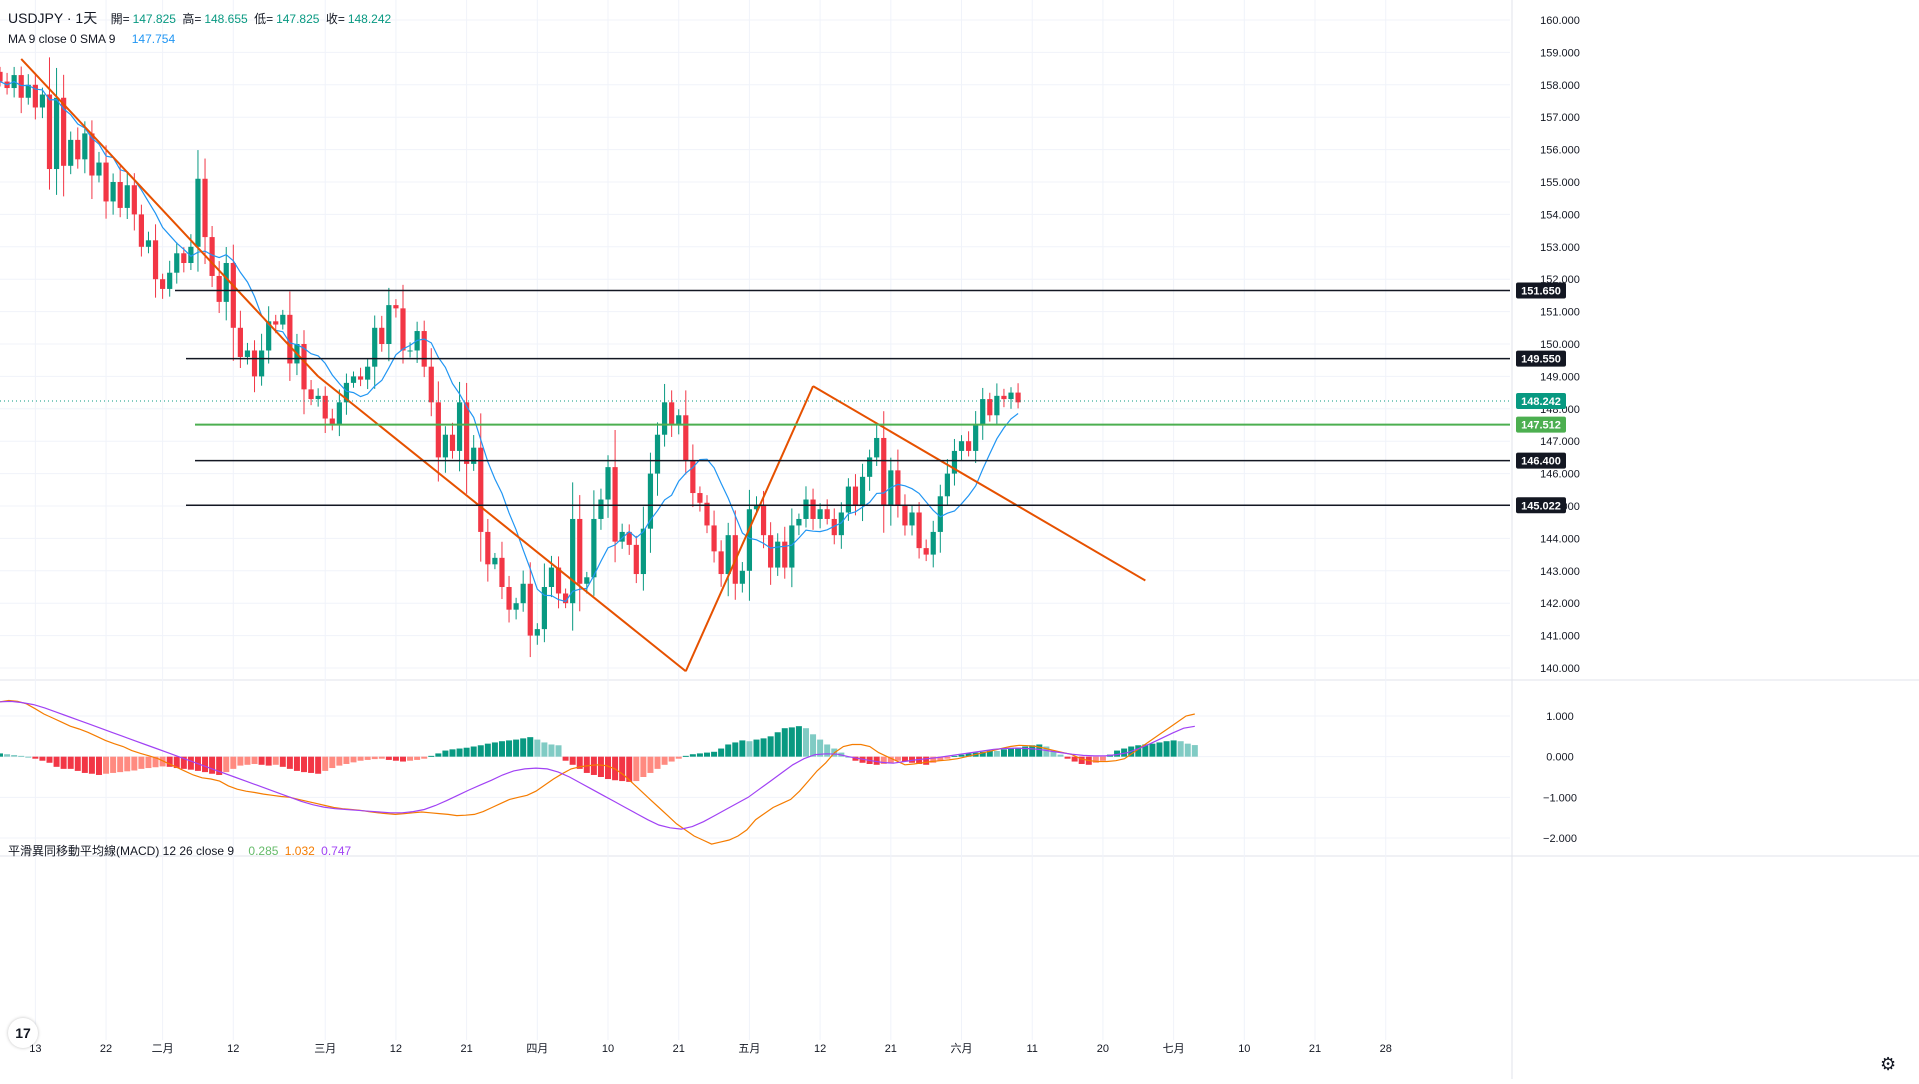 The width and height of the screenshot is (1919, 1084). Describe the element at coordinates (1560, 442) in the screenshot. I see `price-tick-label: 147.000` at that location.